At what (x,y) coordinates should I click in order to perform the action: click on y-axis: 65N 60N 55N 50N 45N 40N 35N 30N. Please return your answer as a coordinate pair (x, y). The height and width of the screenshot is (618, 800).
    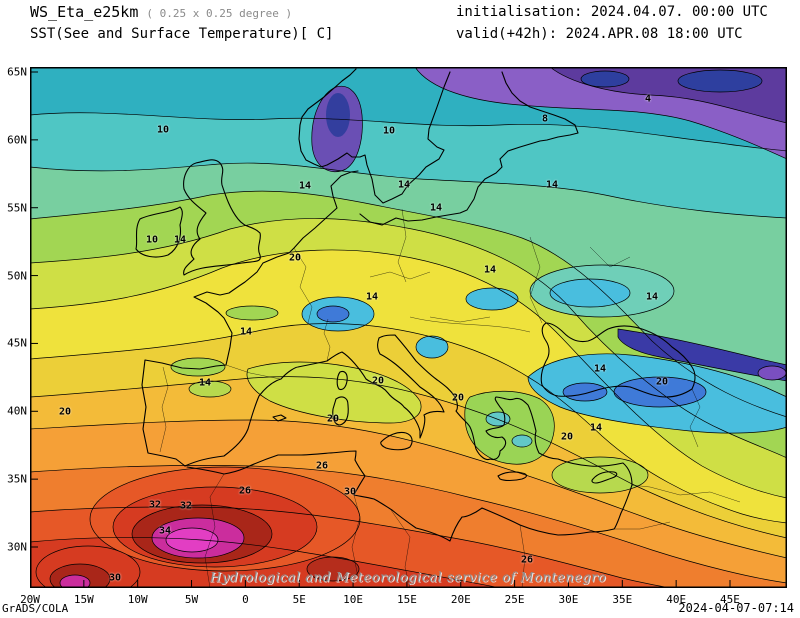
    Looking at the image, I should click on (13, 309).